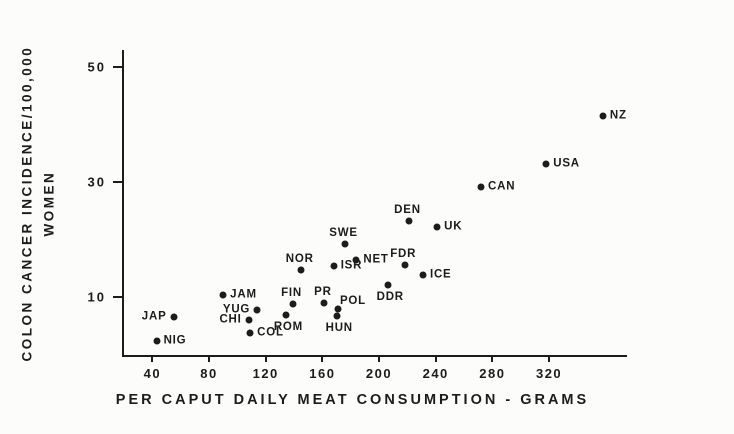  I want to click on point-label-nig: NIG, so click(175, 340).